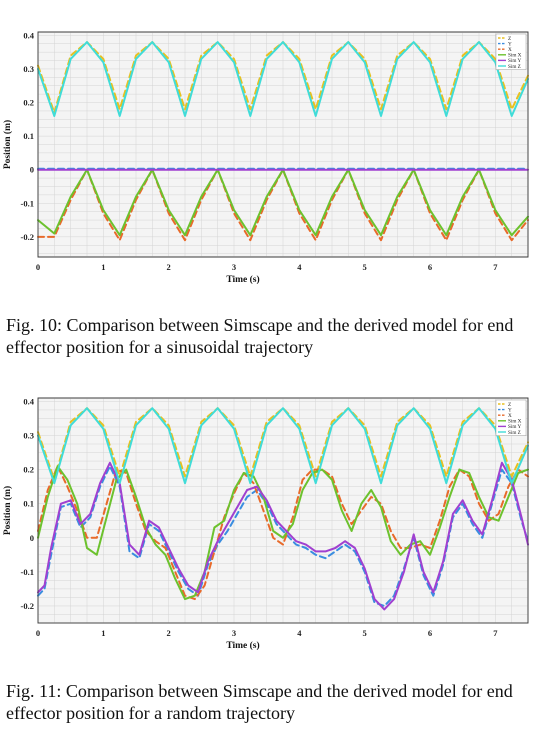 The height and width of the screenshot is (743, 546). Describe the element at coordinates (365, 267) in the screenshot. I see `fig10-xtick-label: 5` at that location.